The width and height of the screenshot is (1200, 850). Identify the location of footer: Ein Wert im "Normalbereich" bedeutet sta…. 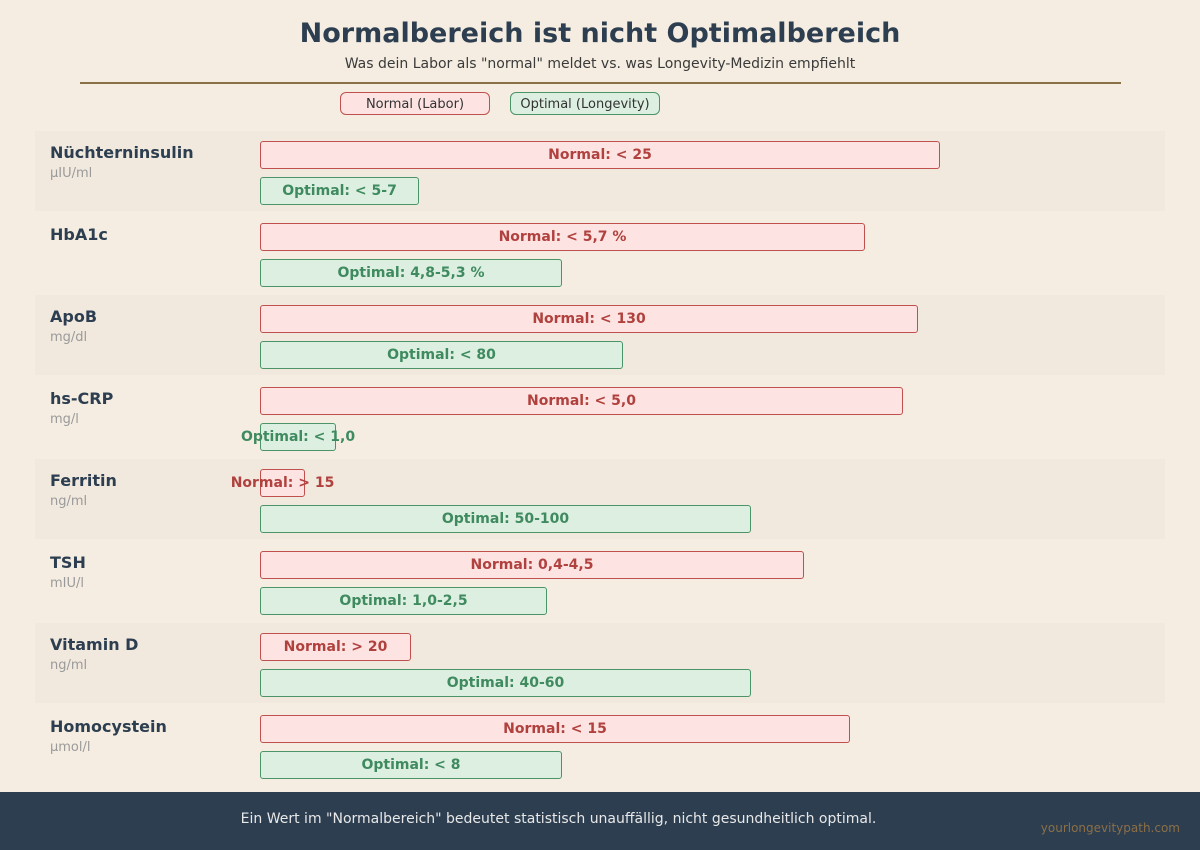
(600, 821).